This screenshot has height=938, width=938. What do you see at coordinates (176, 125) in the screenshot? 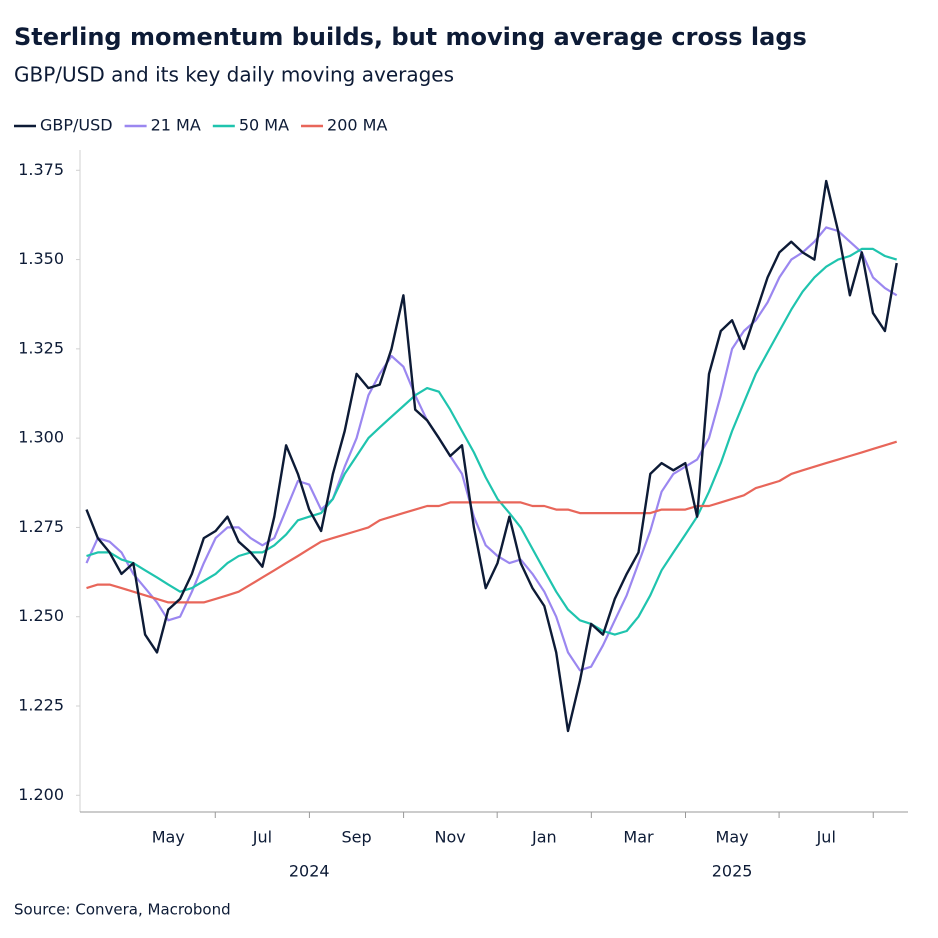
I see `legend-label: 21 MA` at bounding box center [176, 125].